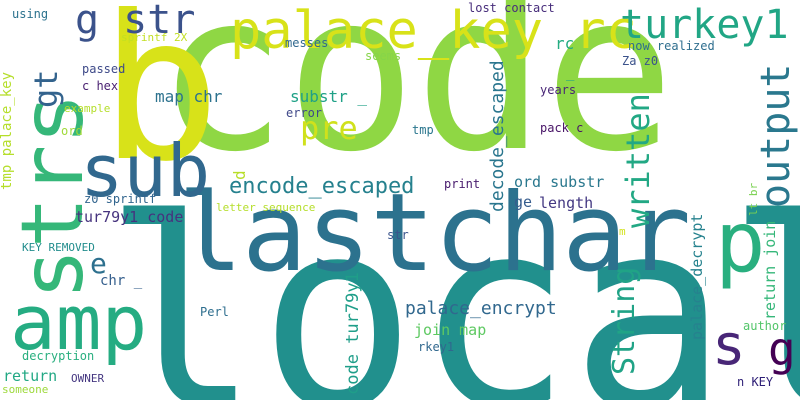 The image size is (800, 400). Describe the element at coordinates (558, 90) in the screenshot. I see `word-years: years` at that location.